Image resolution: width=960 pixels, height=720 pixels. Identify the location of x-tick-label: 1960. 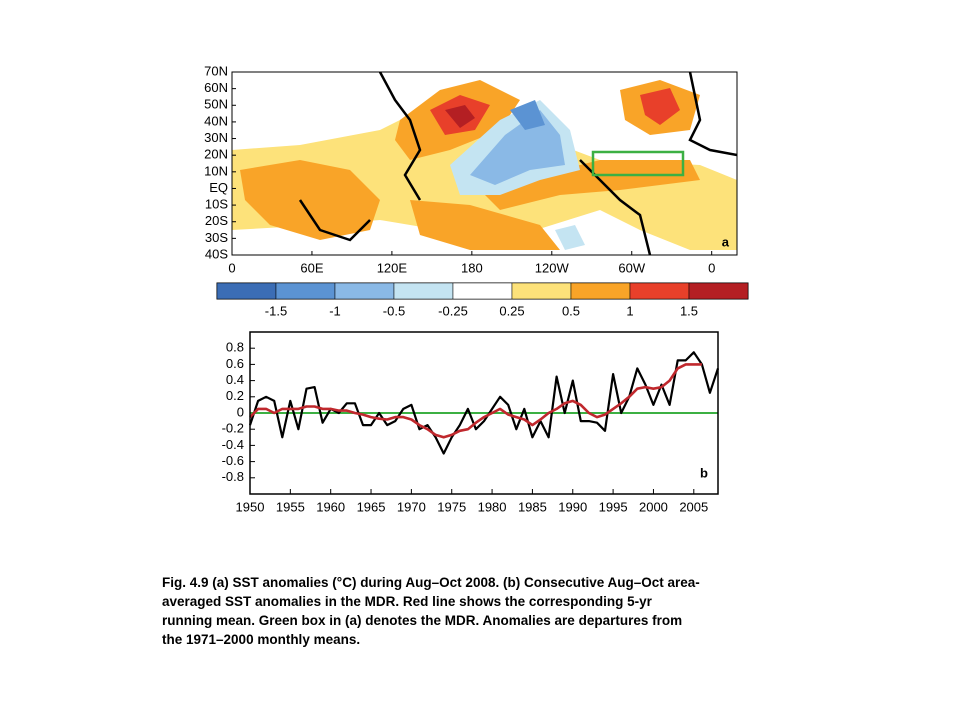
(330, 506).